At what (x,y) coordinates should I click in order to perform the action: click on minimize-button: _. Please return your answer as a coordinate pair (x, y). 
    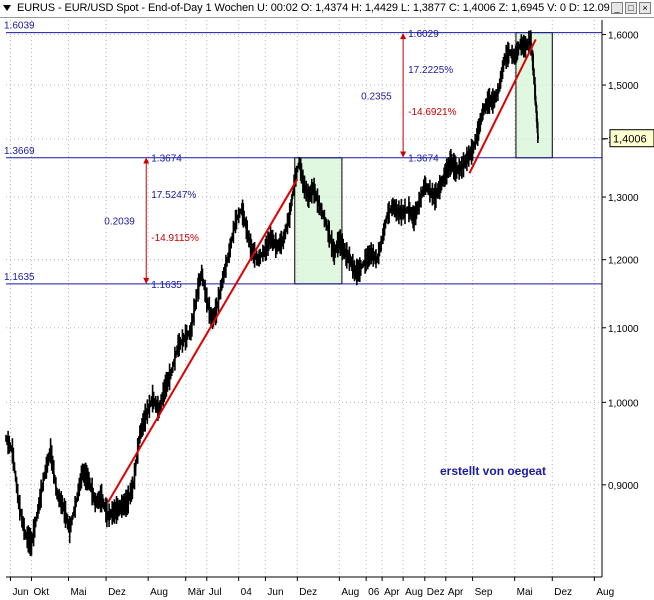
    Looking at the image, I should click on (617, 8).